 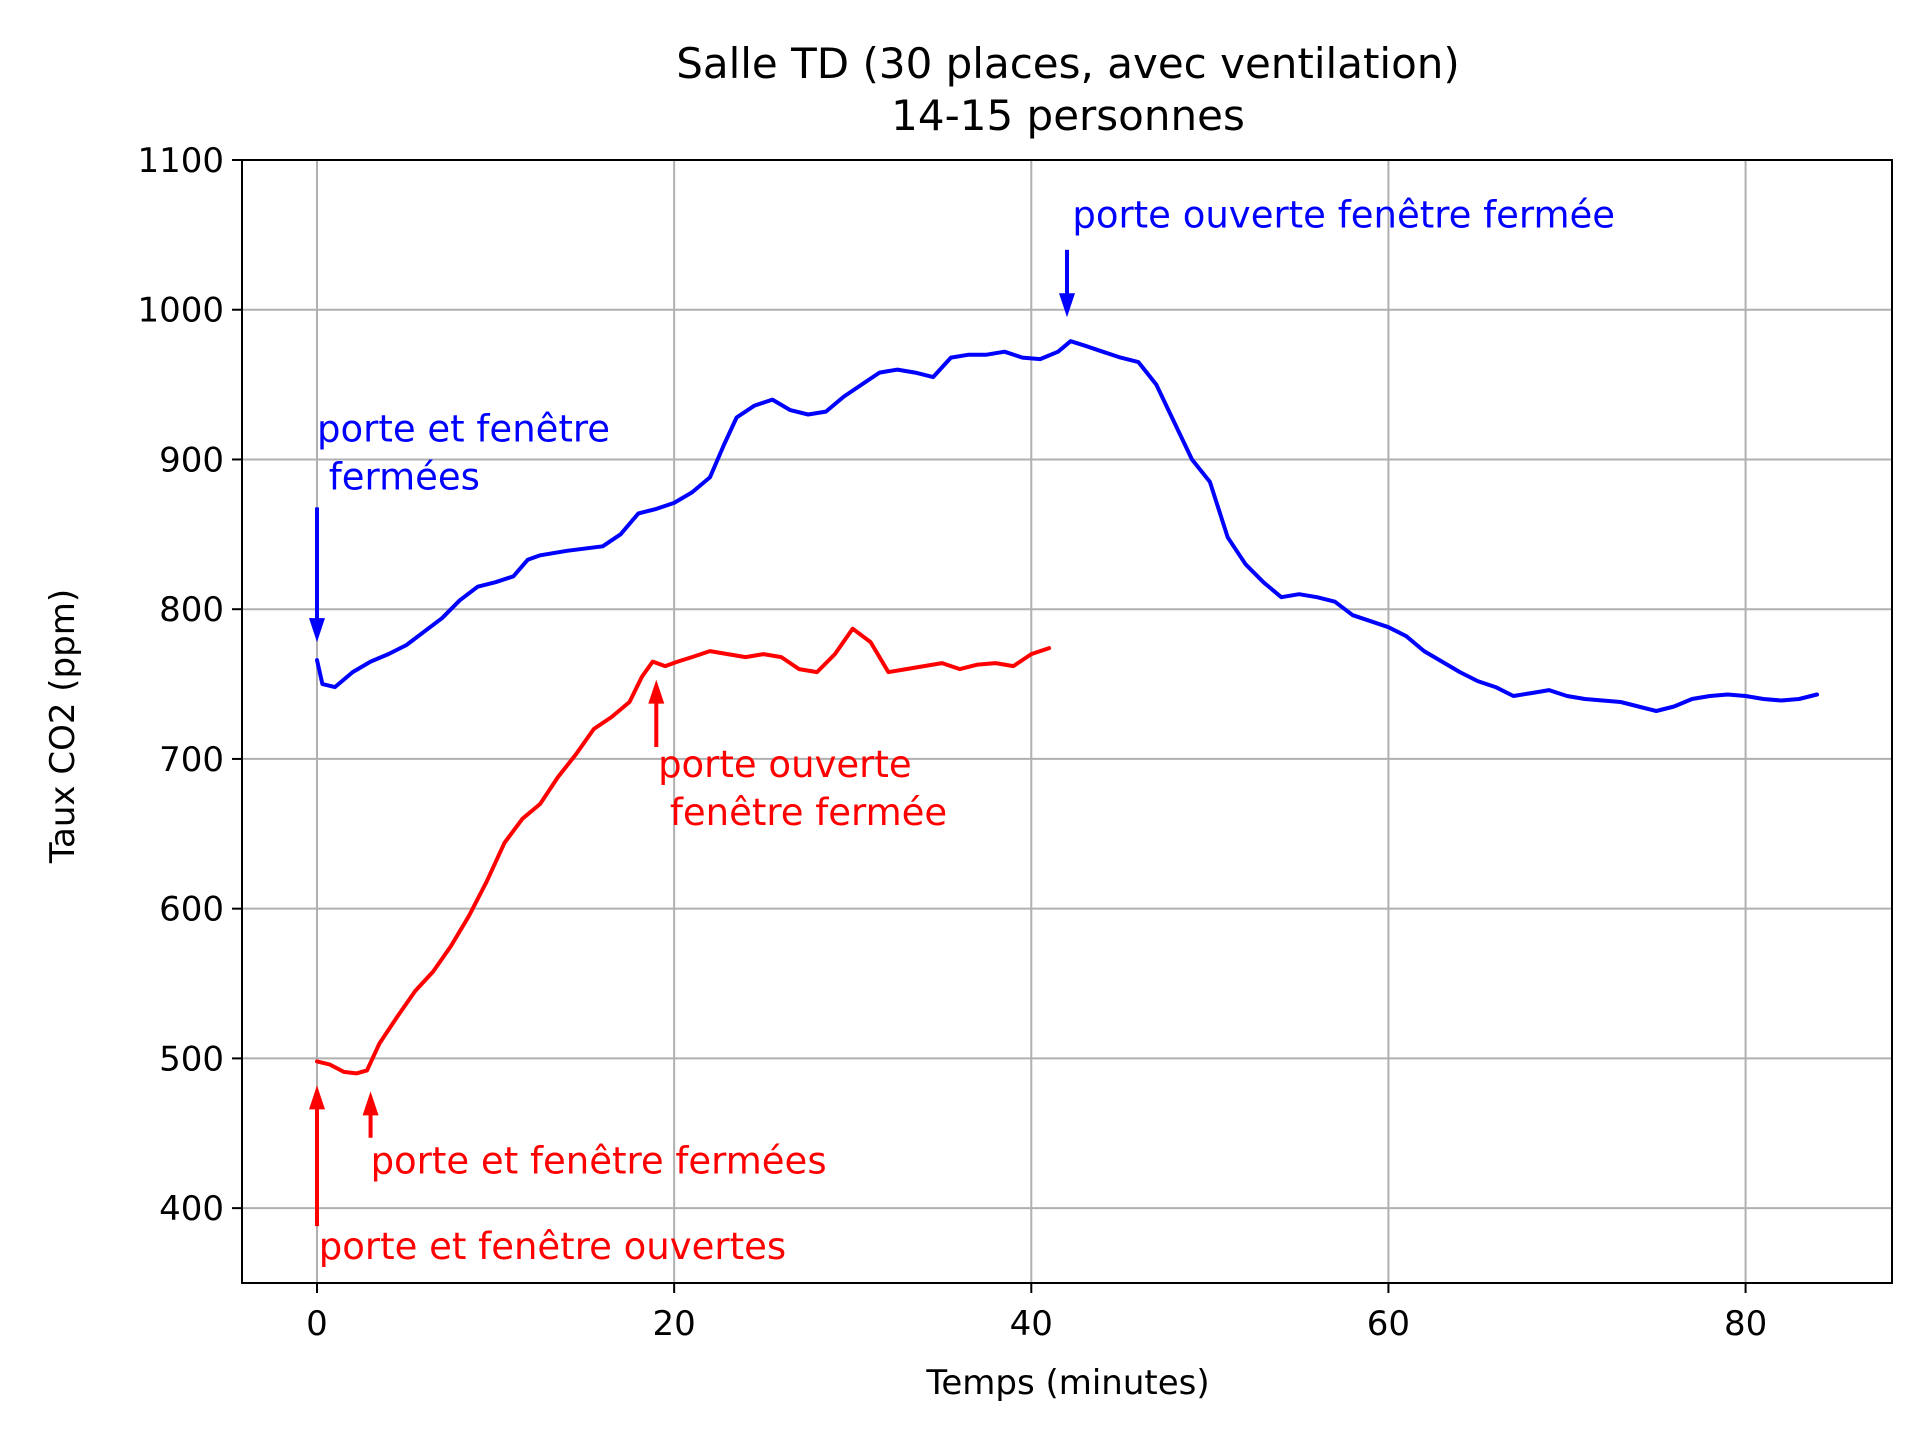 I want to click on y-tick-label: 700, so click(x=191, y=760).